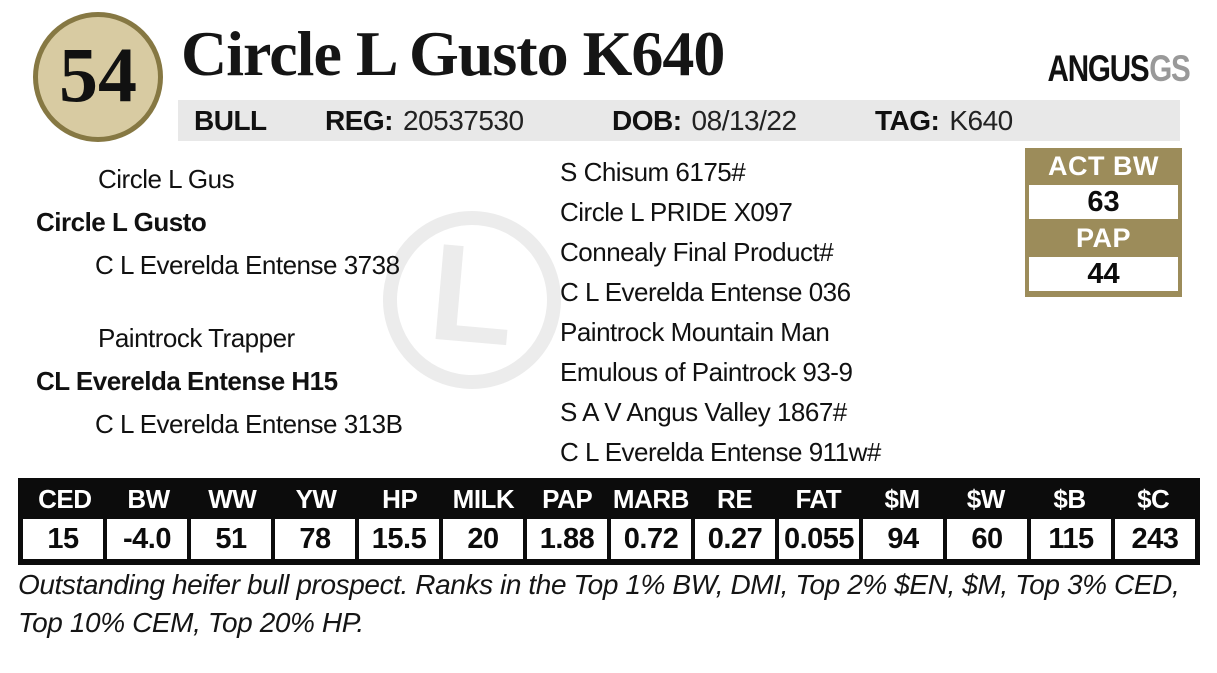 The height and width of the screenshot is (673, 1217). Describe the element at coordinates (697, 252) in the screenshot. I see `pedigree-ancestor: Connealy Final Product#` at that location.